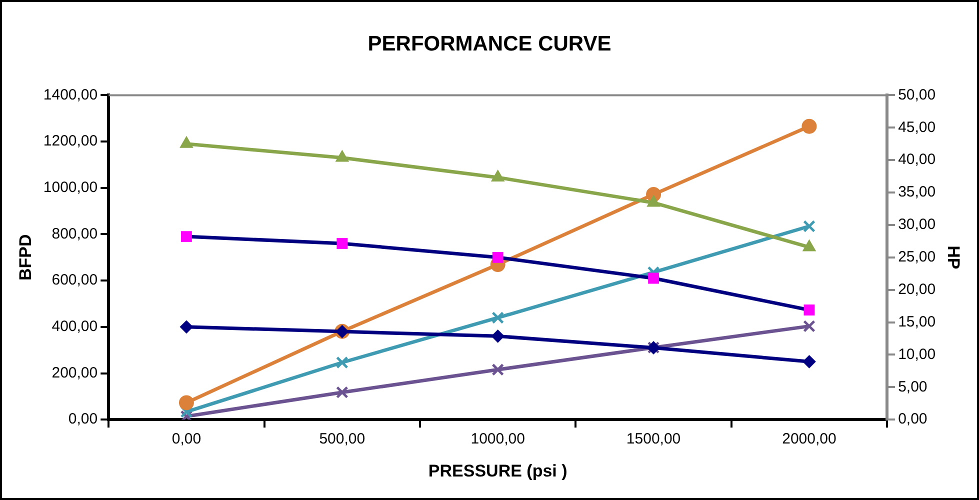  Describe the element at coordinates (913, 419) in the screenshot. I see `y2-tick-label: 0,00` at that location.